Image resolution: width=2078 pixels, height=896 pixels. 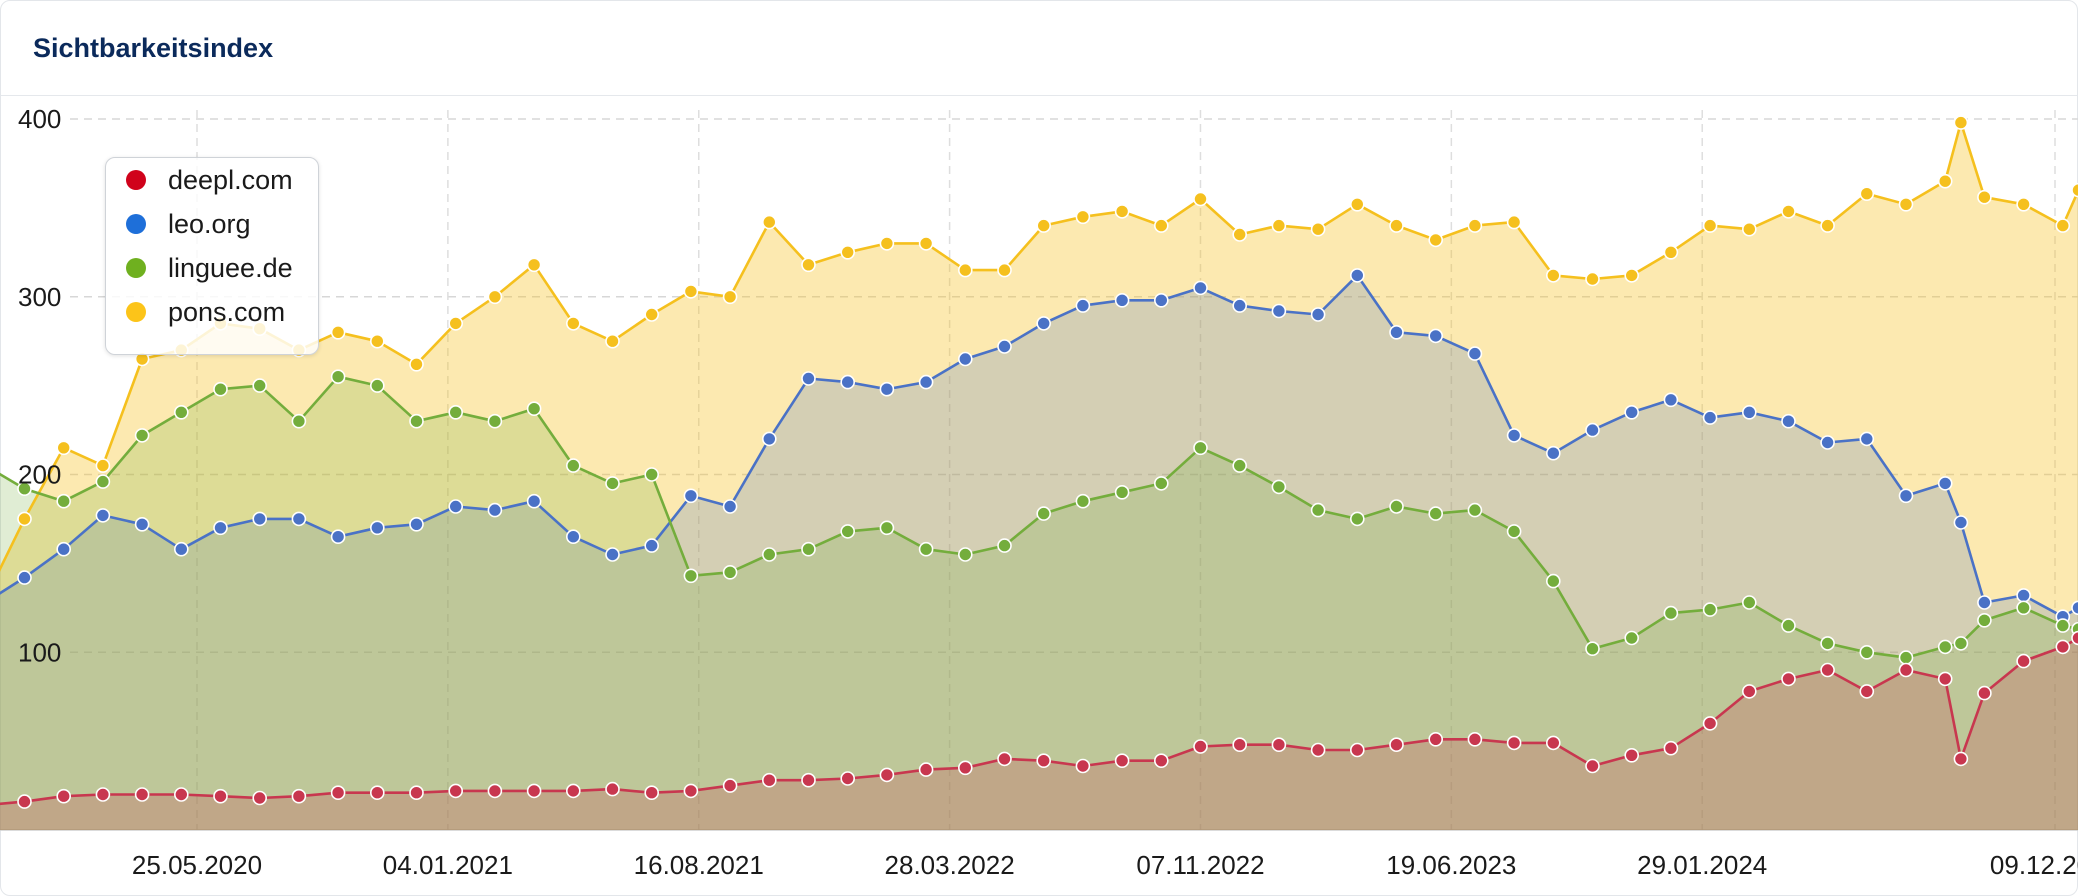 What do you see at coordinates (212, 312) in the screenshot?
I see `legend-item-pons: pons.com` at bounding box center [212, 312].